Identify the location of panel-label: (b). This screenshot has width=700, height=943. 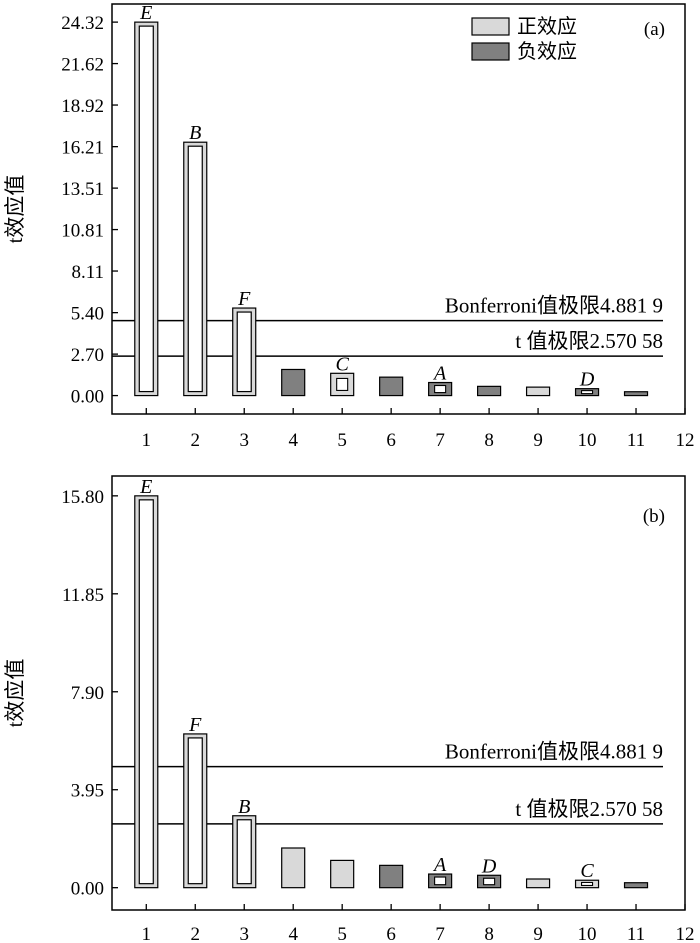
(654, 516).